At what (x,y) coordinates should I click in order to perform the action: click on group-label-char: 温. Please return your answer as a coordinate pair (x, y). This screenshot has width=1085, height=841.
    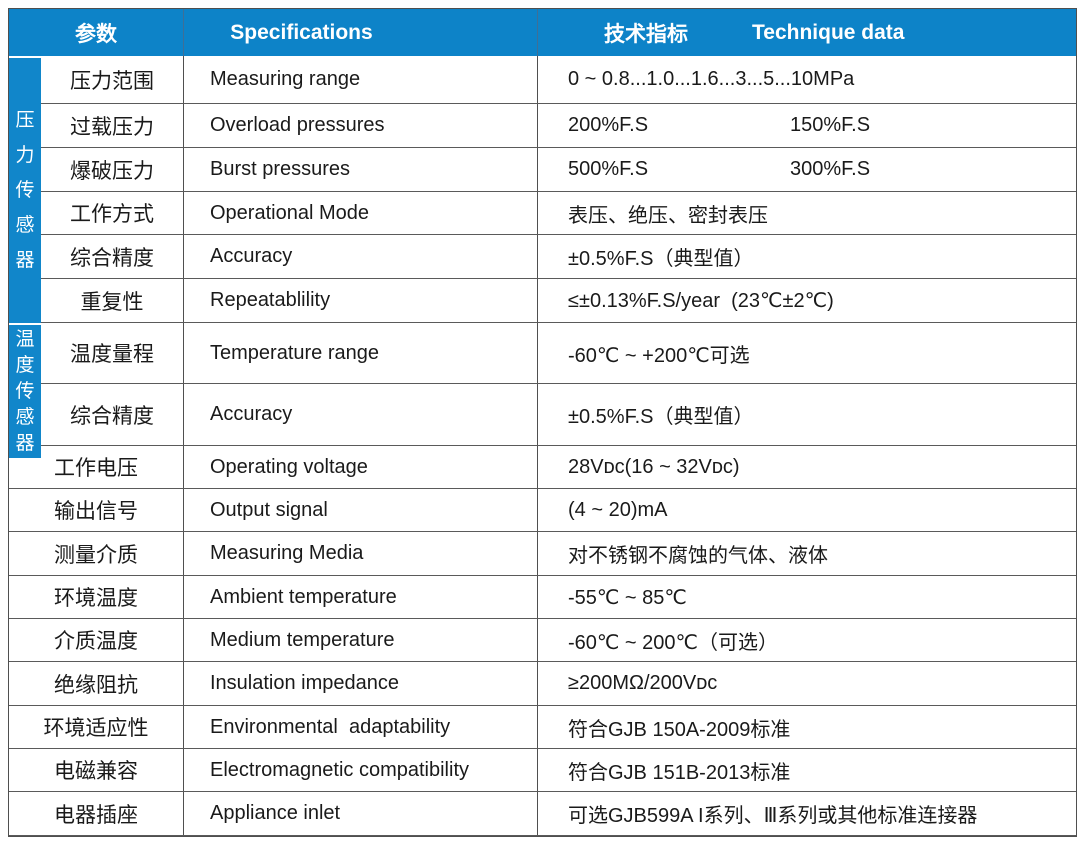
    Looking at the image, I should click on (25, 339).